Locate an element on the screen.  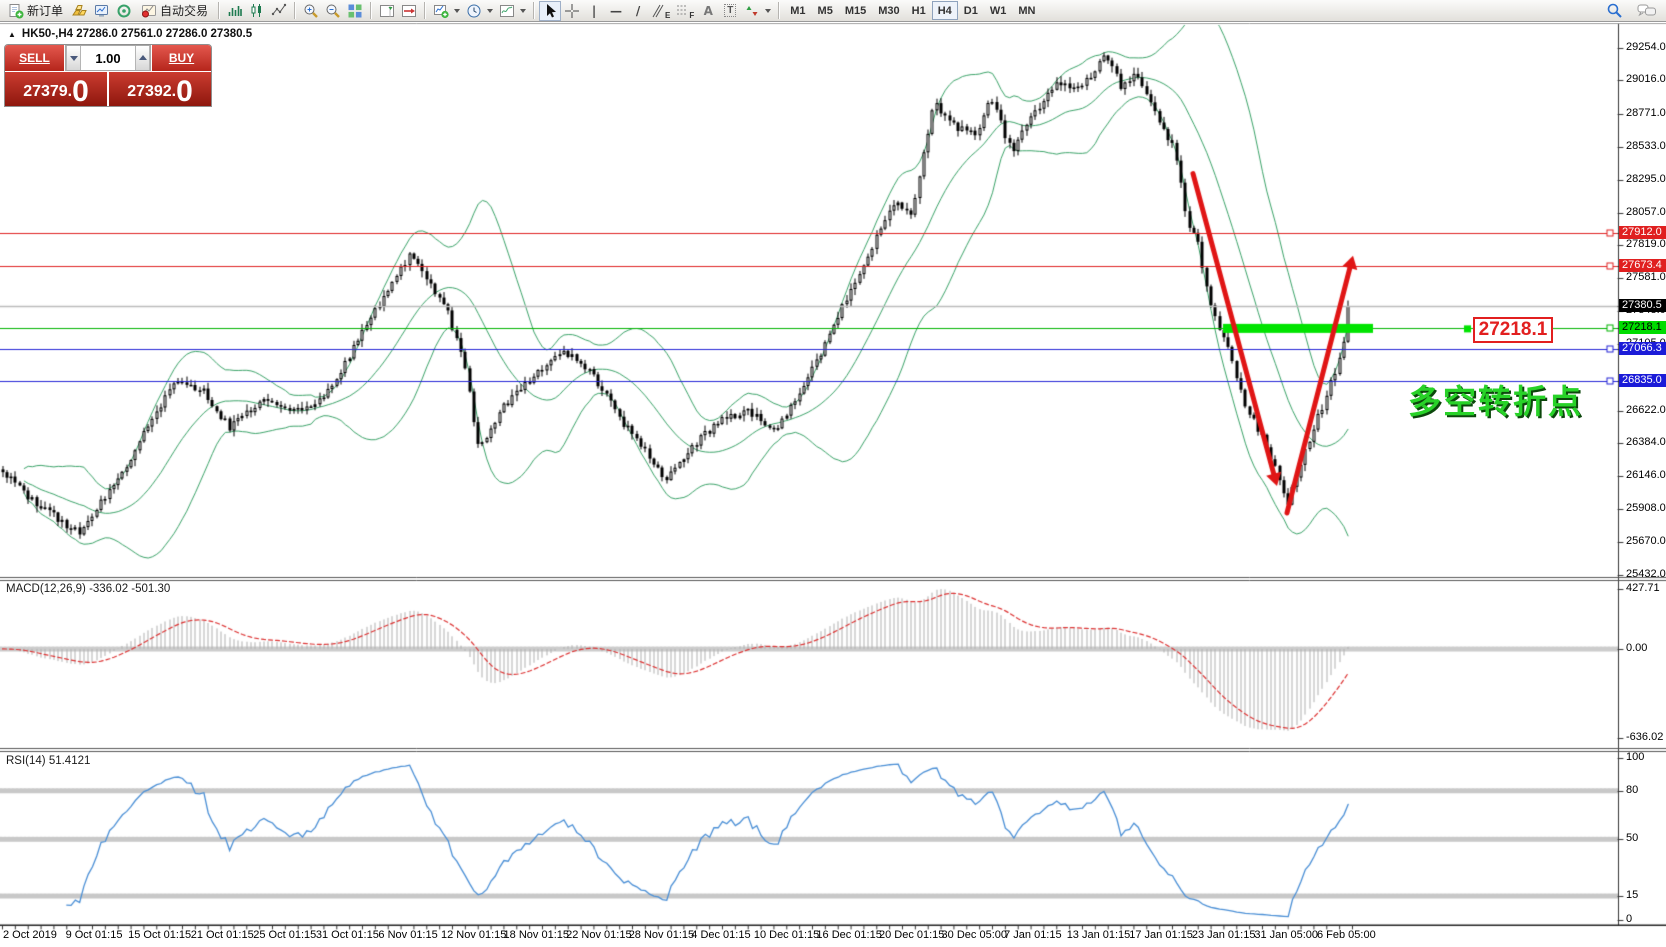
turning-point-annotation: 多空转折点 is located at coordinates (1495, 401).